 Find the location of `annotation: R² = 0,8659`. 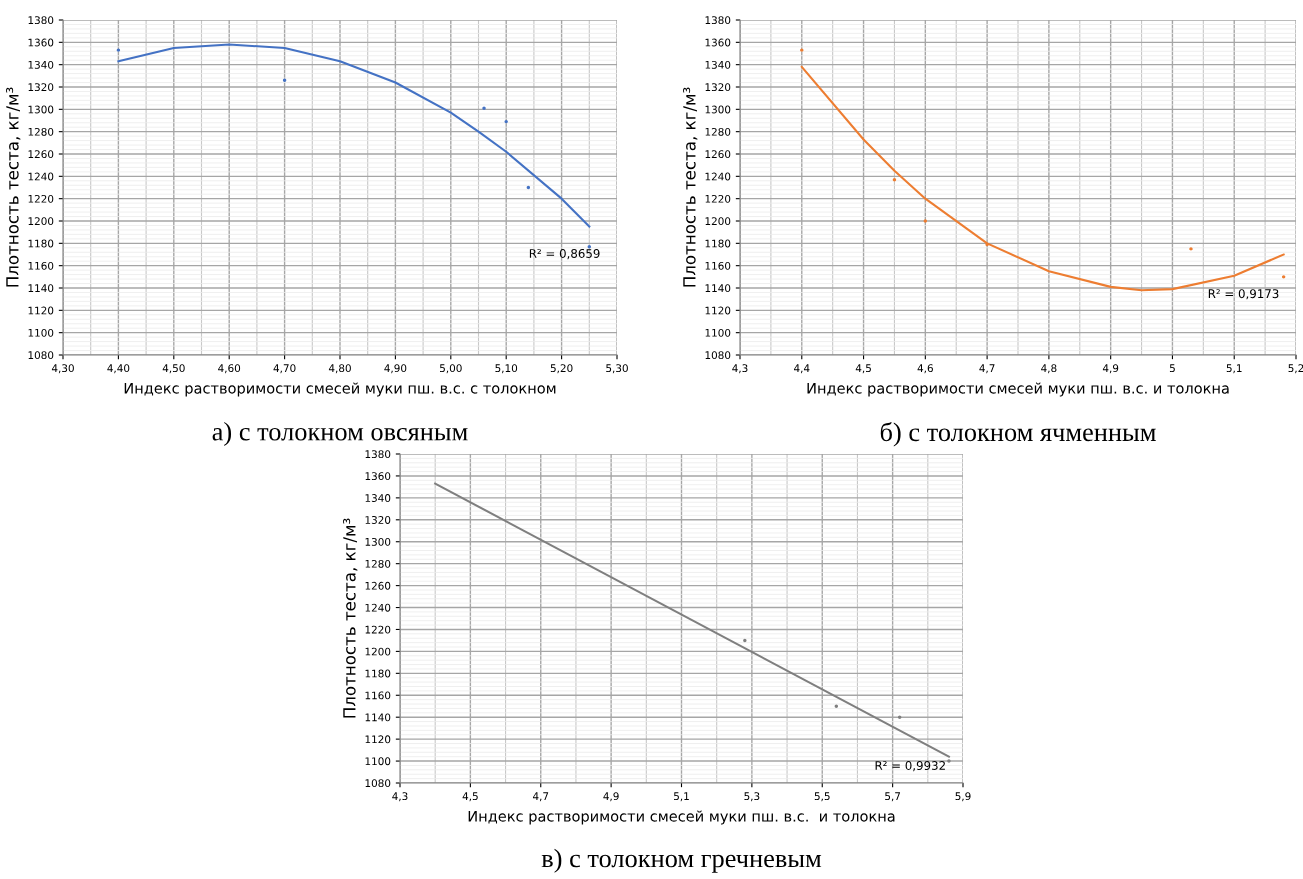

annotation: R² = 0,8659 is located at coordinates (564, 254).